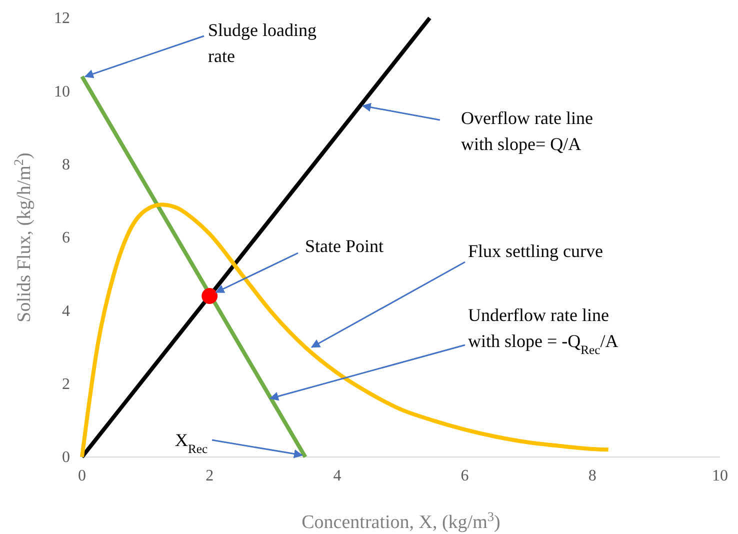 Image resolution: width=738 pixels, height=534 pixels. Describe the element at coordinates (535, 251) in the screenshot. I see `annotation: Flux settling curve` at that location.